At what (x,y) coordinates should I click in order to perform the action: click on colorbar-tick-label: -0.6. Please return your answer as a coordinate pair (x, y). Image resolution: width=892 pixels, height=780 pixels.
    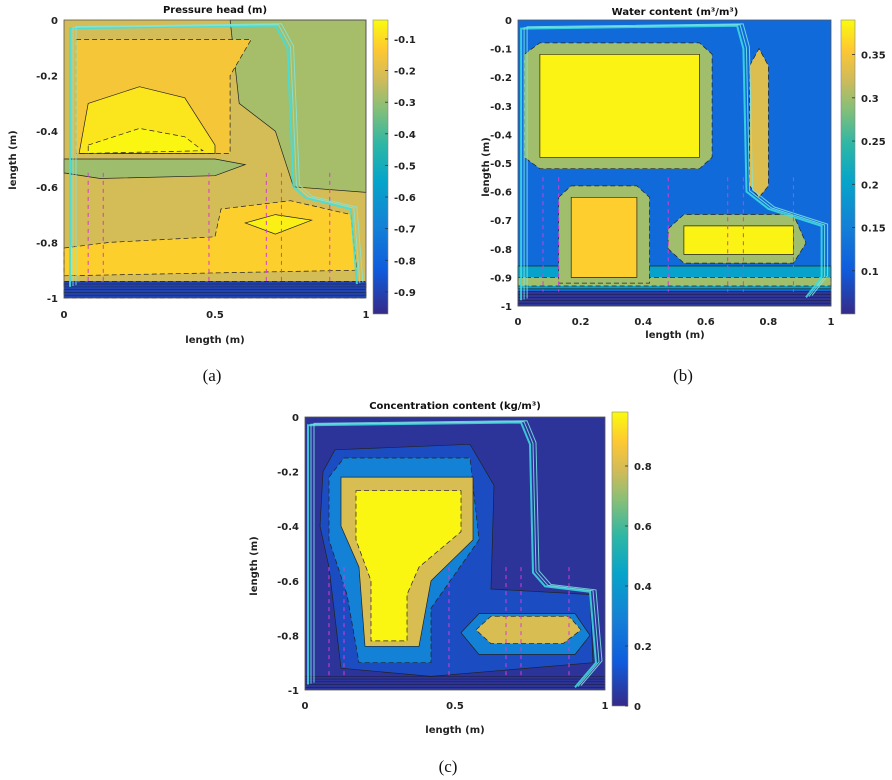
    Looking at the image, I should click on (405, 198).